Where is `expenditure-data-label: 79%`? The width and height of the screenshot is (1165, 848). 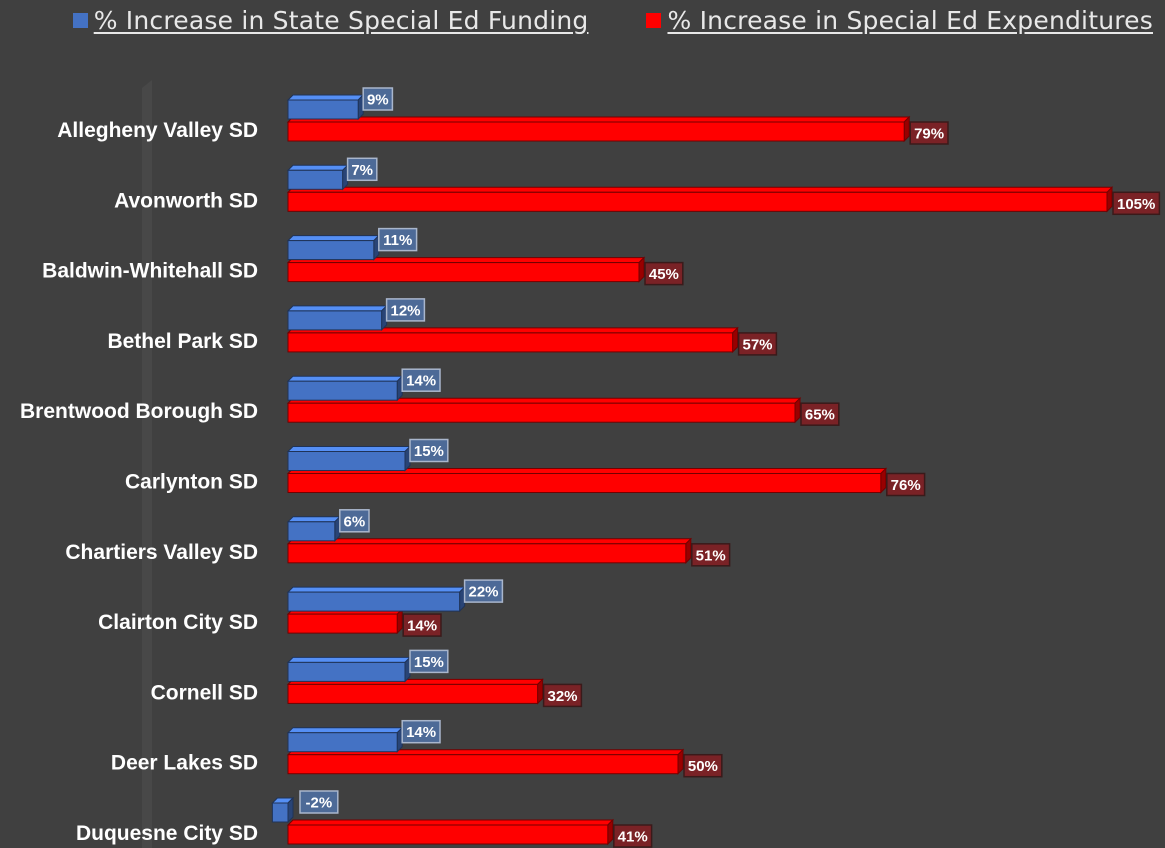 expenditure-data-label: 79% is located at coordinates (929, 134).